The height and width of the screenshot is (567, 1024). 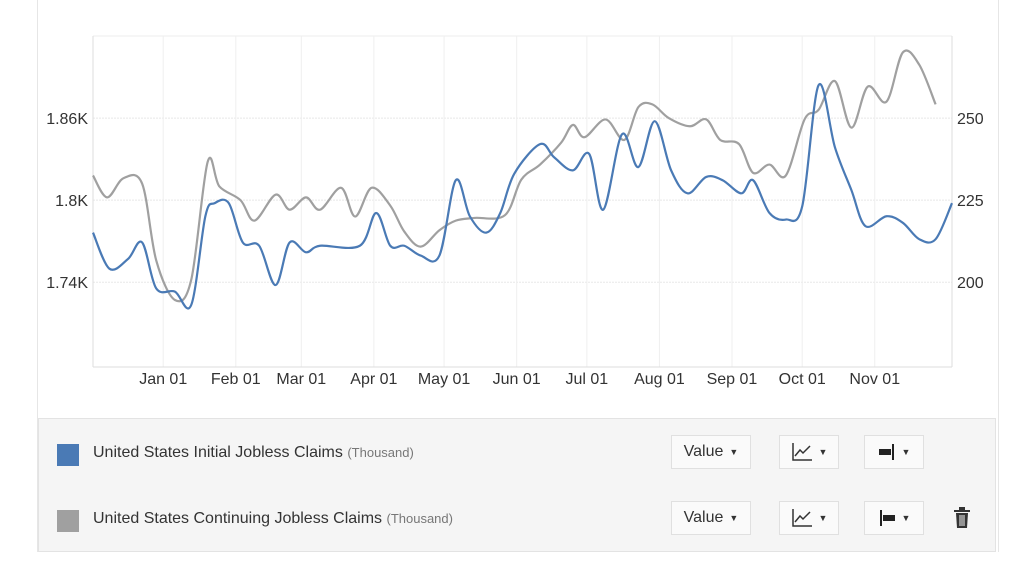 What do you see at coordinates (67, 283) in the screenshot?
I see `y-left-tick-label: 1.74K` at bounding box center [67, 283].